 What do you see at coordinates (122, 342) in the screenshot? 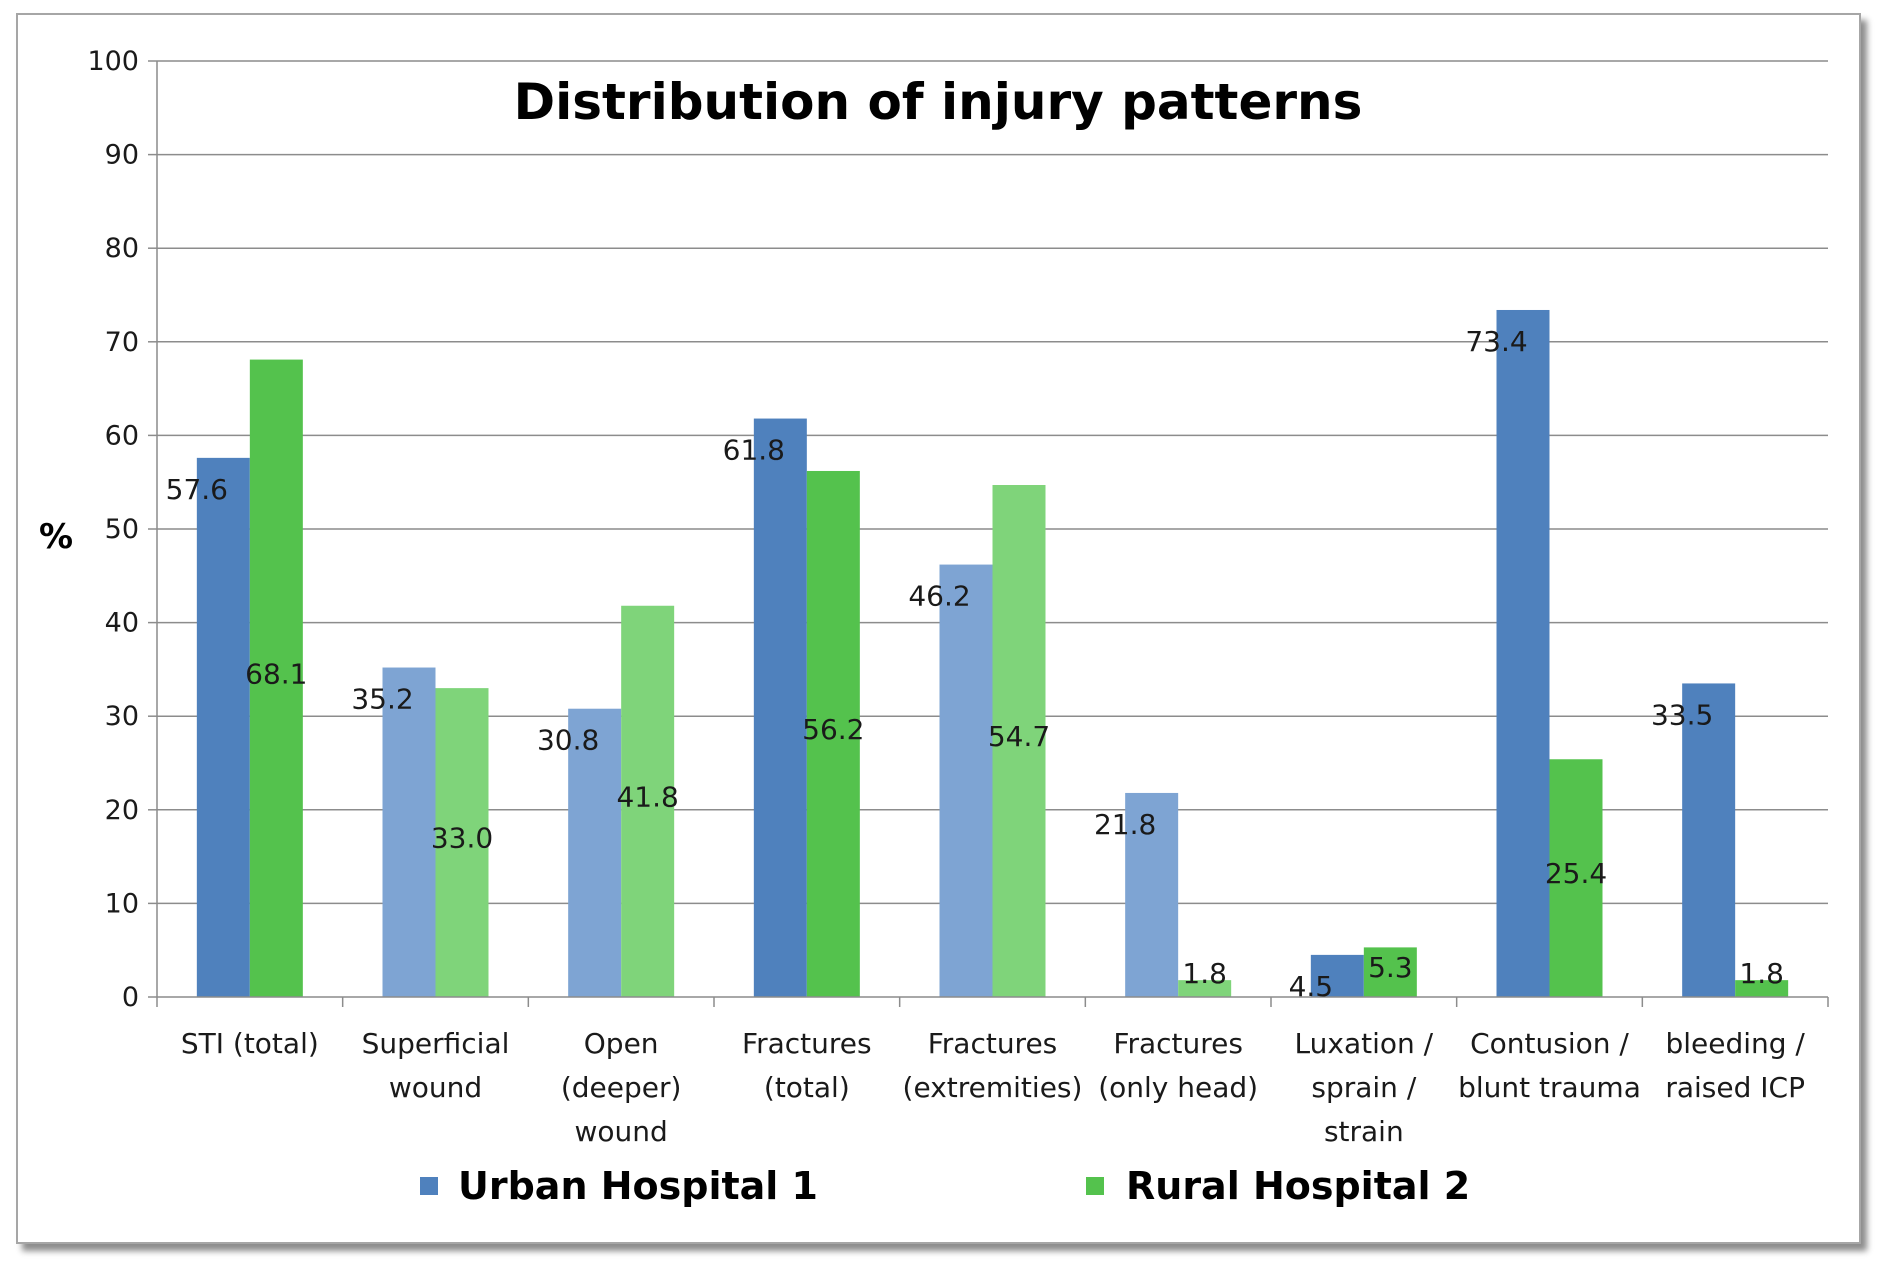
I see `y-tick-label: 70` at bounding box center [122, 342].